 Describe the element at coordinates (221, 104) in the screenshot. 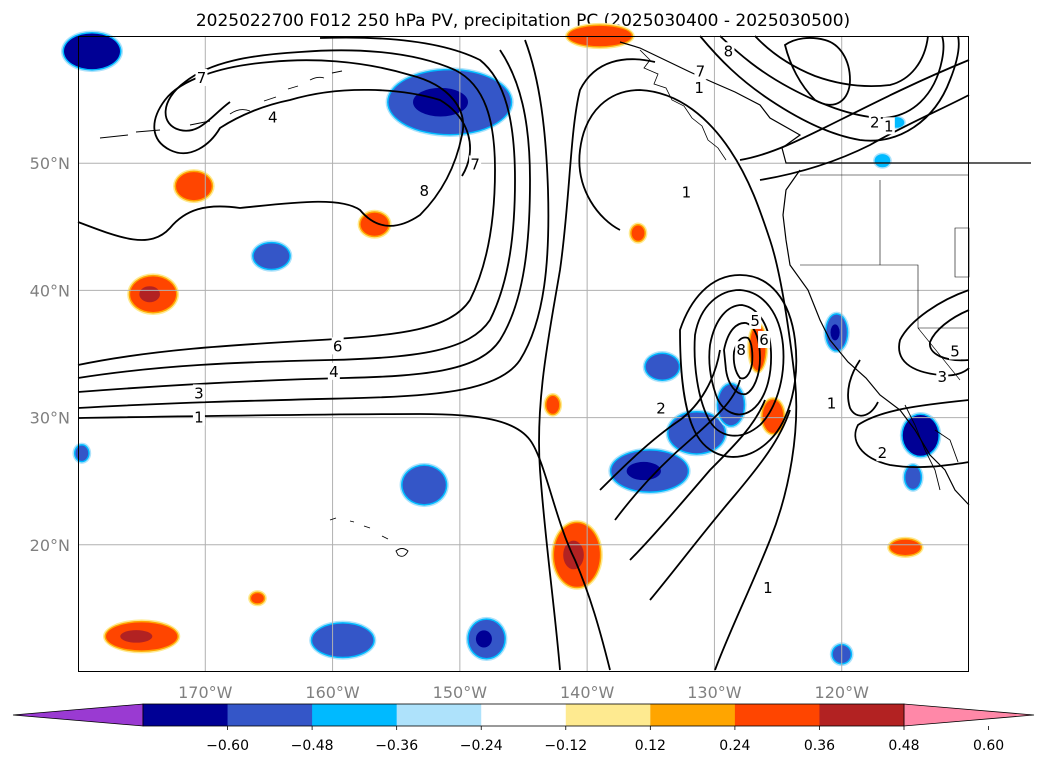

I see `aleutian-islands` at that location.